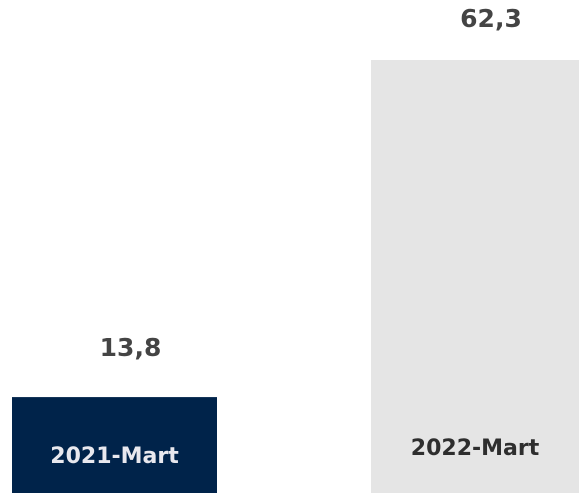  Describe the element at coordinates (491, 18) in the screenshot. I see `value-label: 62,3` at that location.